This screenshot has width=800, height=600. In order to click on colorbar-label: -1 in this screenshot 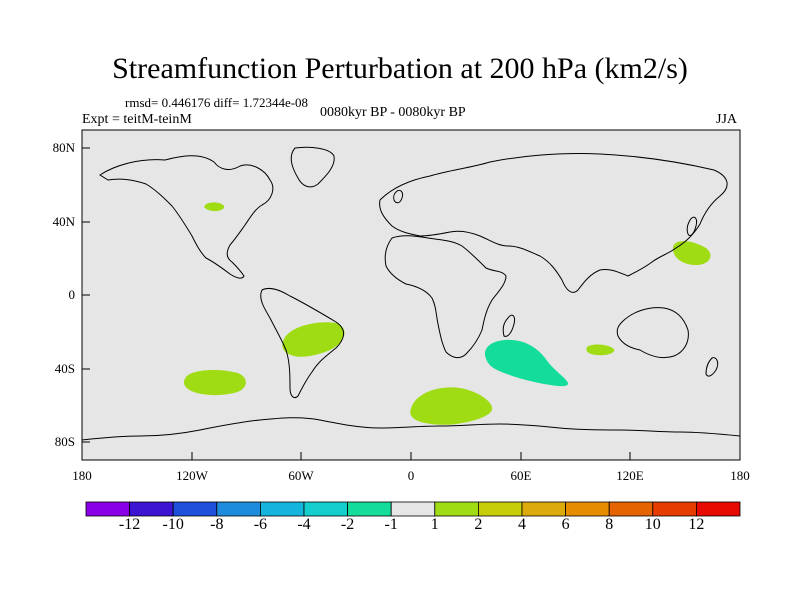, I will do `click(391, 524)`.